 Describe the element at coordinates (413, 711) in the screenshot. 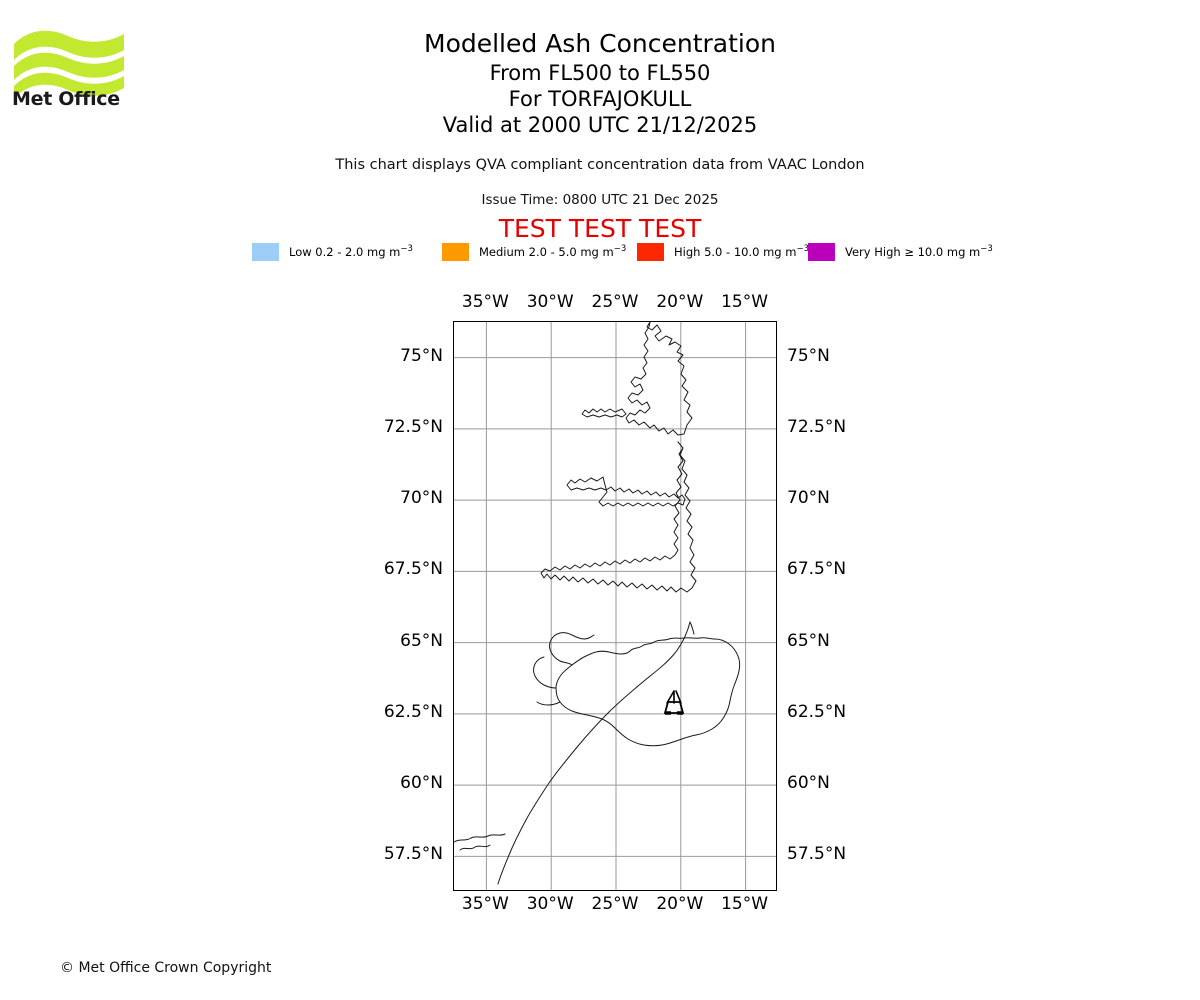

I see `lat-tick-left-5: 62.5°N` at that location.